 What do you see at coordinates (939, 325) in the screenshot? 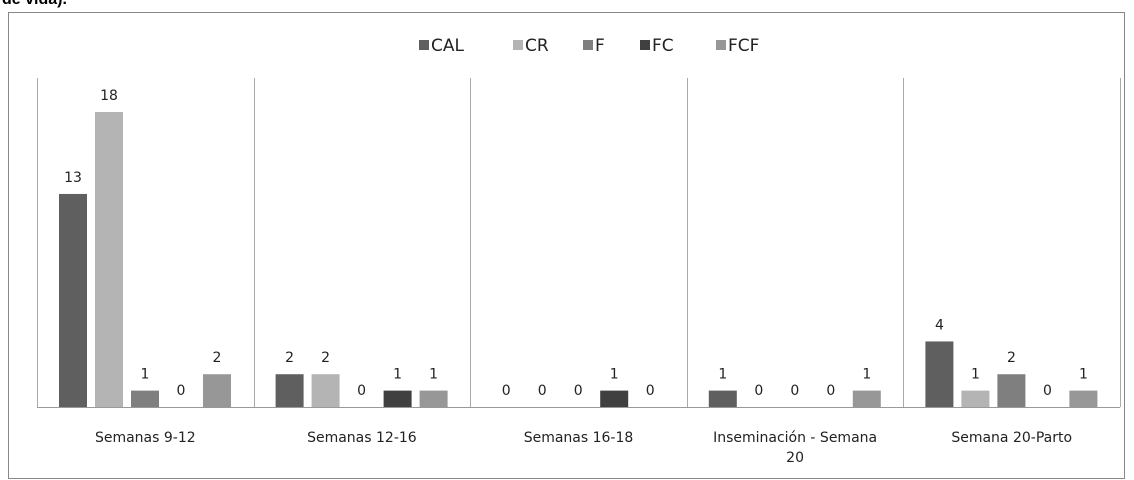
I see `data-label: 4` at bounding box center [939, 325].